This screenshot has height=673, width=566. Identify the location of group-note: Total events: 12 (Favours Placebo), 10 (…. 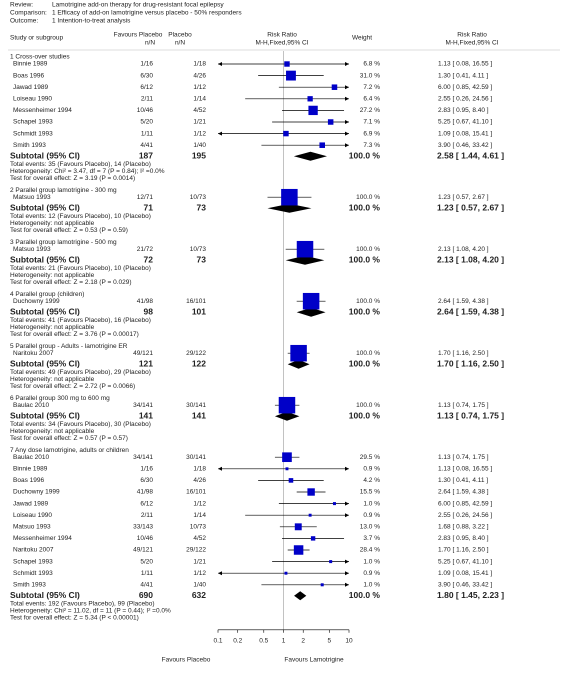
(80, 216).